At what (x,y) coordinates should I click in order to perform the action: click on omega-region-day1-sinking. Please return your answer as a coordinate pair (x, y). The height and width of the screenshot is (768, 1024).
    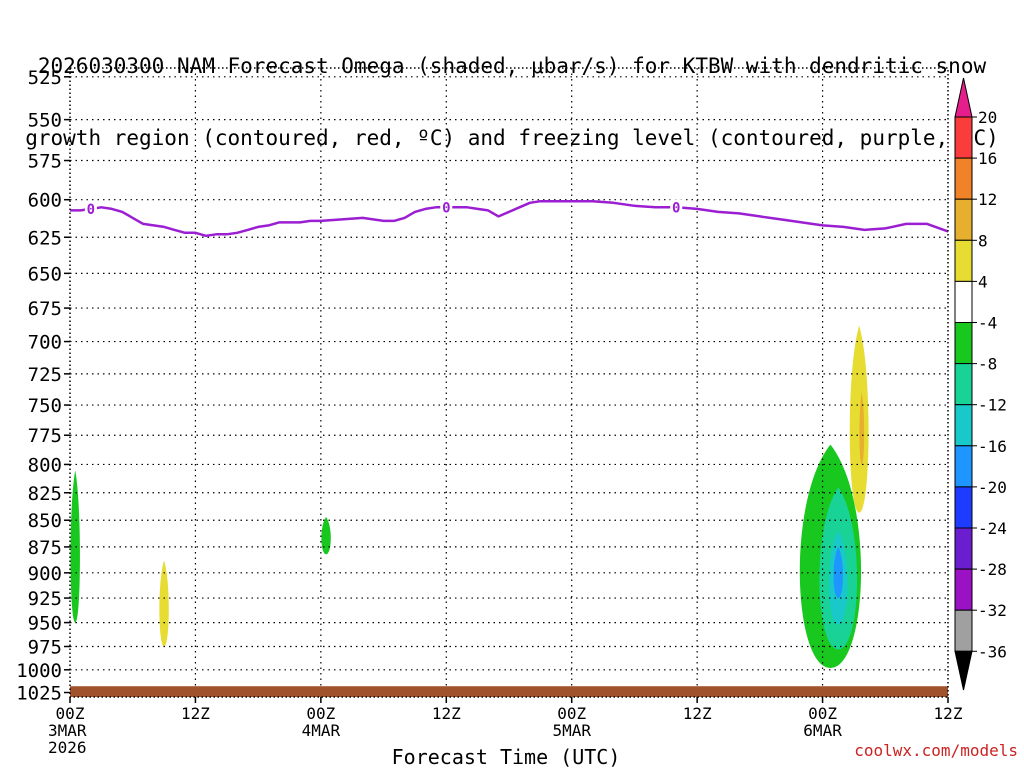
    Looking at the image, I should click on (75, 546).